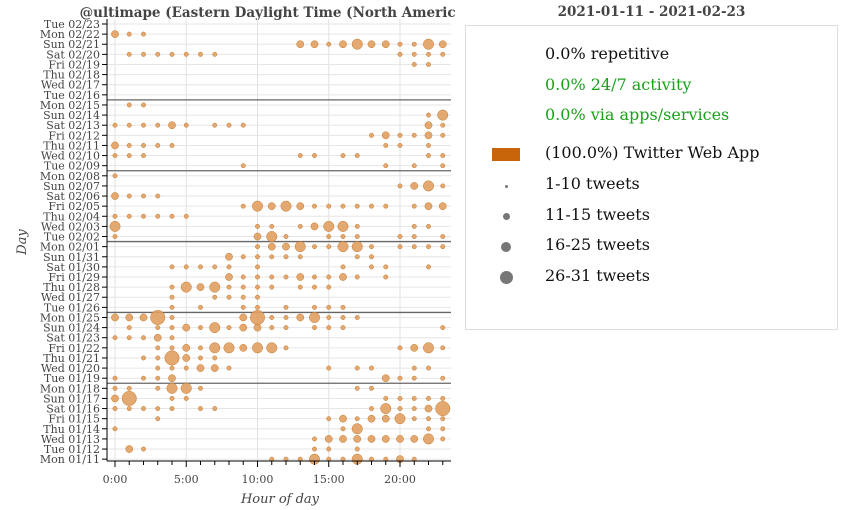 This screenshot has width=854, height=510. I want to click on y-tick-label: Thu 01/28, so click(71, 287).